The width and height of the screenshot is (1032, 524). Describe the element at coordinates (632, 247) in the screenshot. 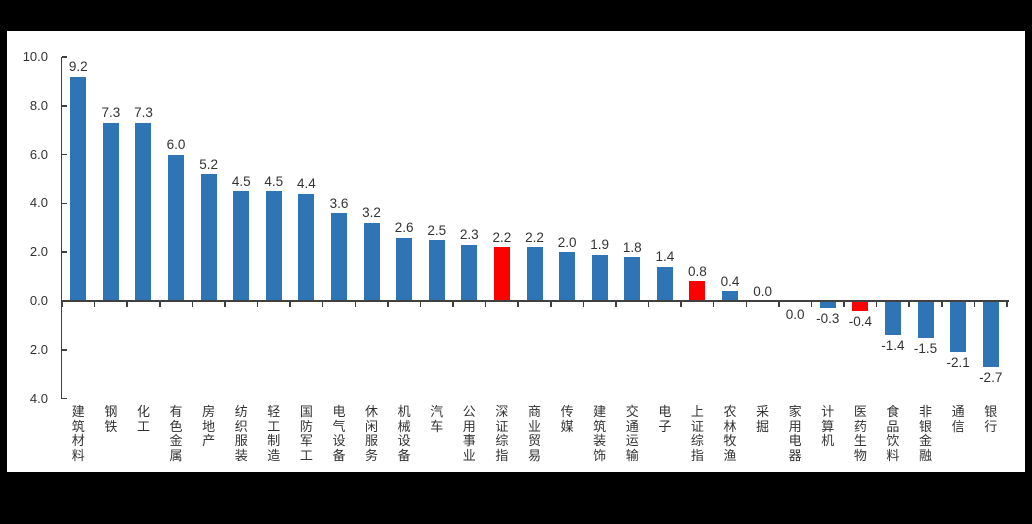

I see `bar-value-label: 1.8` at that location.